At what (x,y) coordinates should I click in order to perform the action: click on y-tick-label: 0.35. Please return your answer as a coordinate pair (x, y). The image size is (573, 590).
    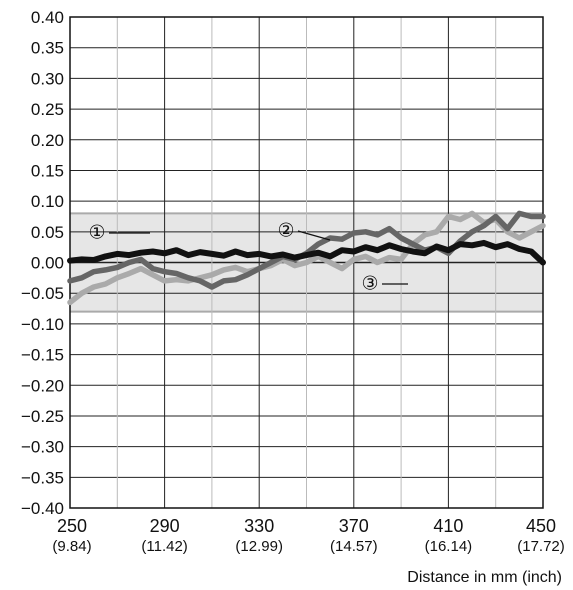
    Looking at the image, I should click on (47, 48).